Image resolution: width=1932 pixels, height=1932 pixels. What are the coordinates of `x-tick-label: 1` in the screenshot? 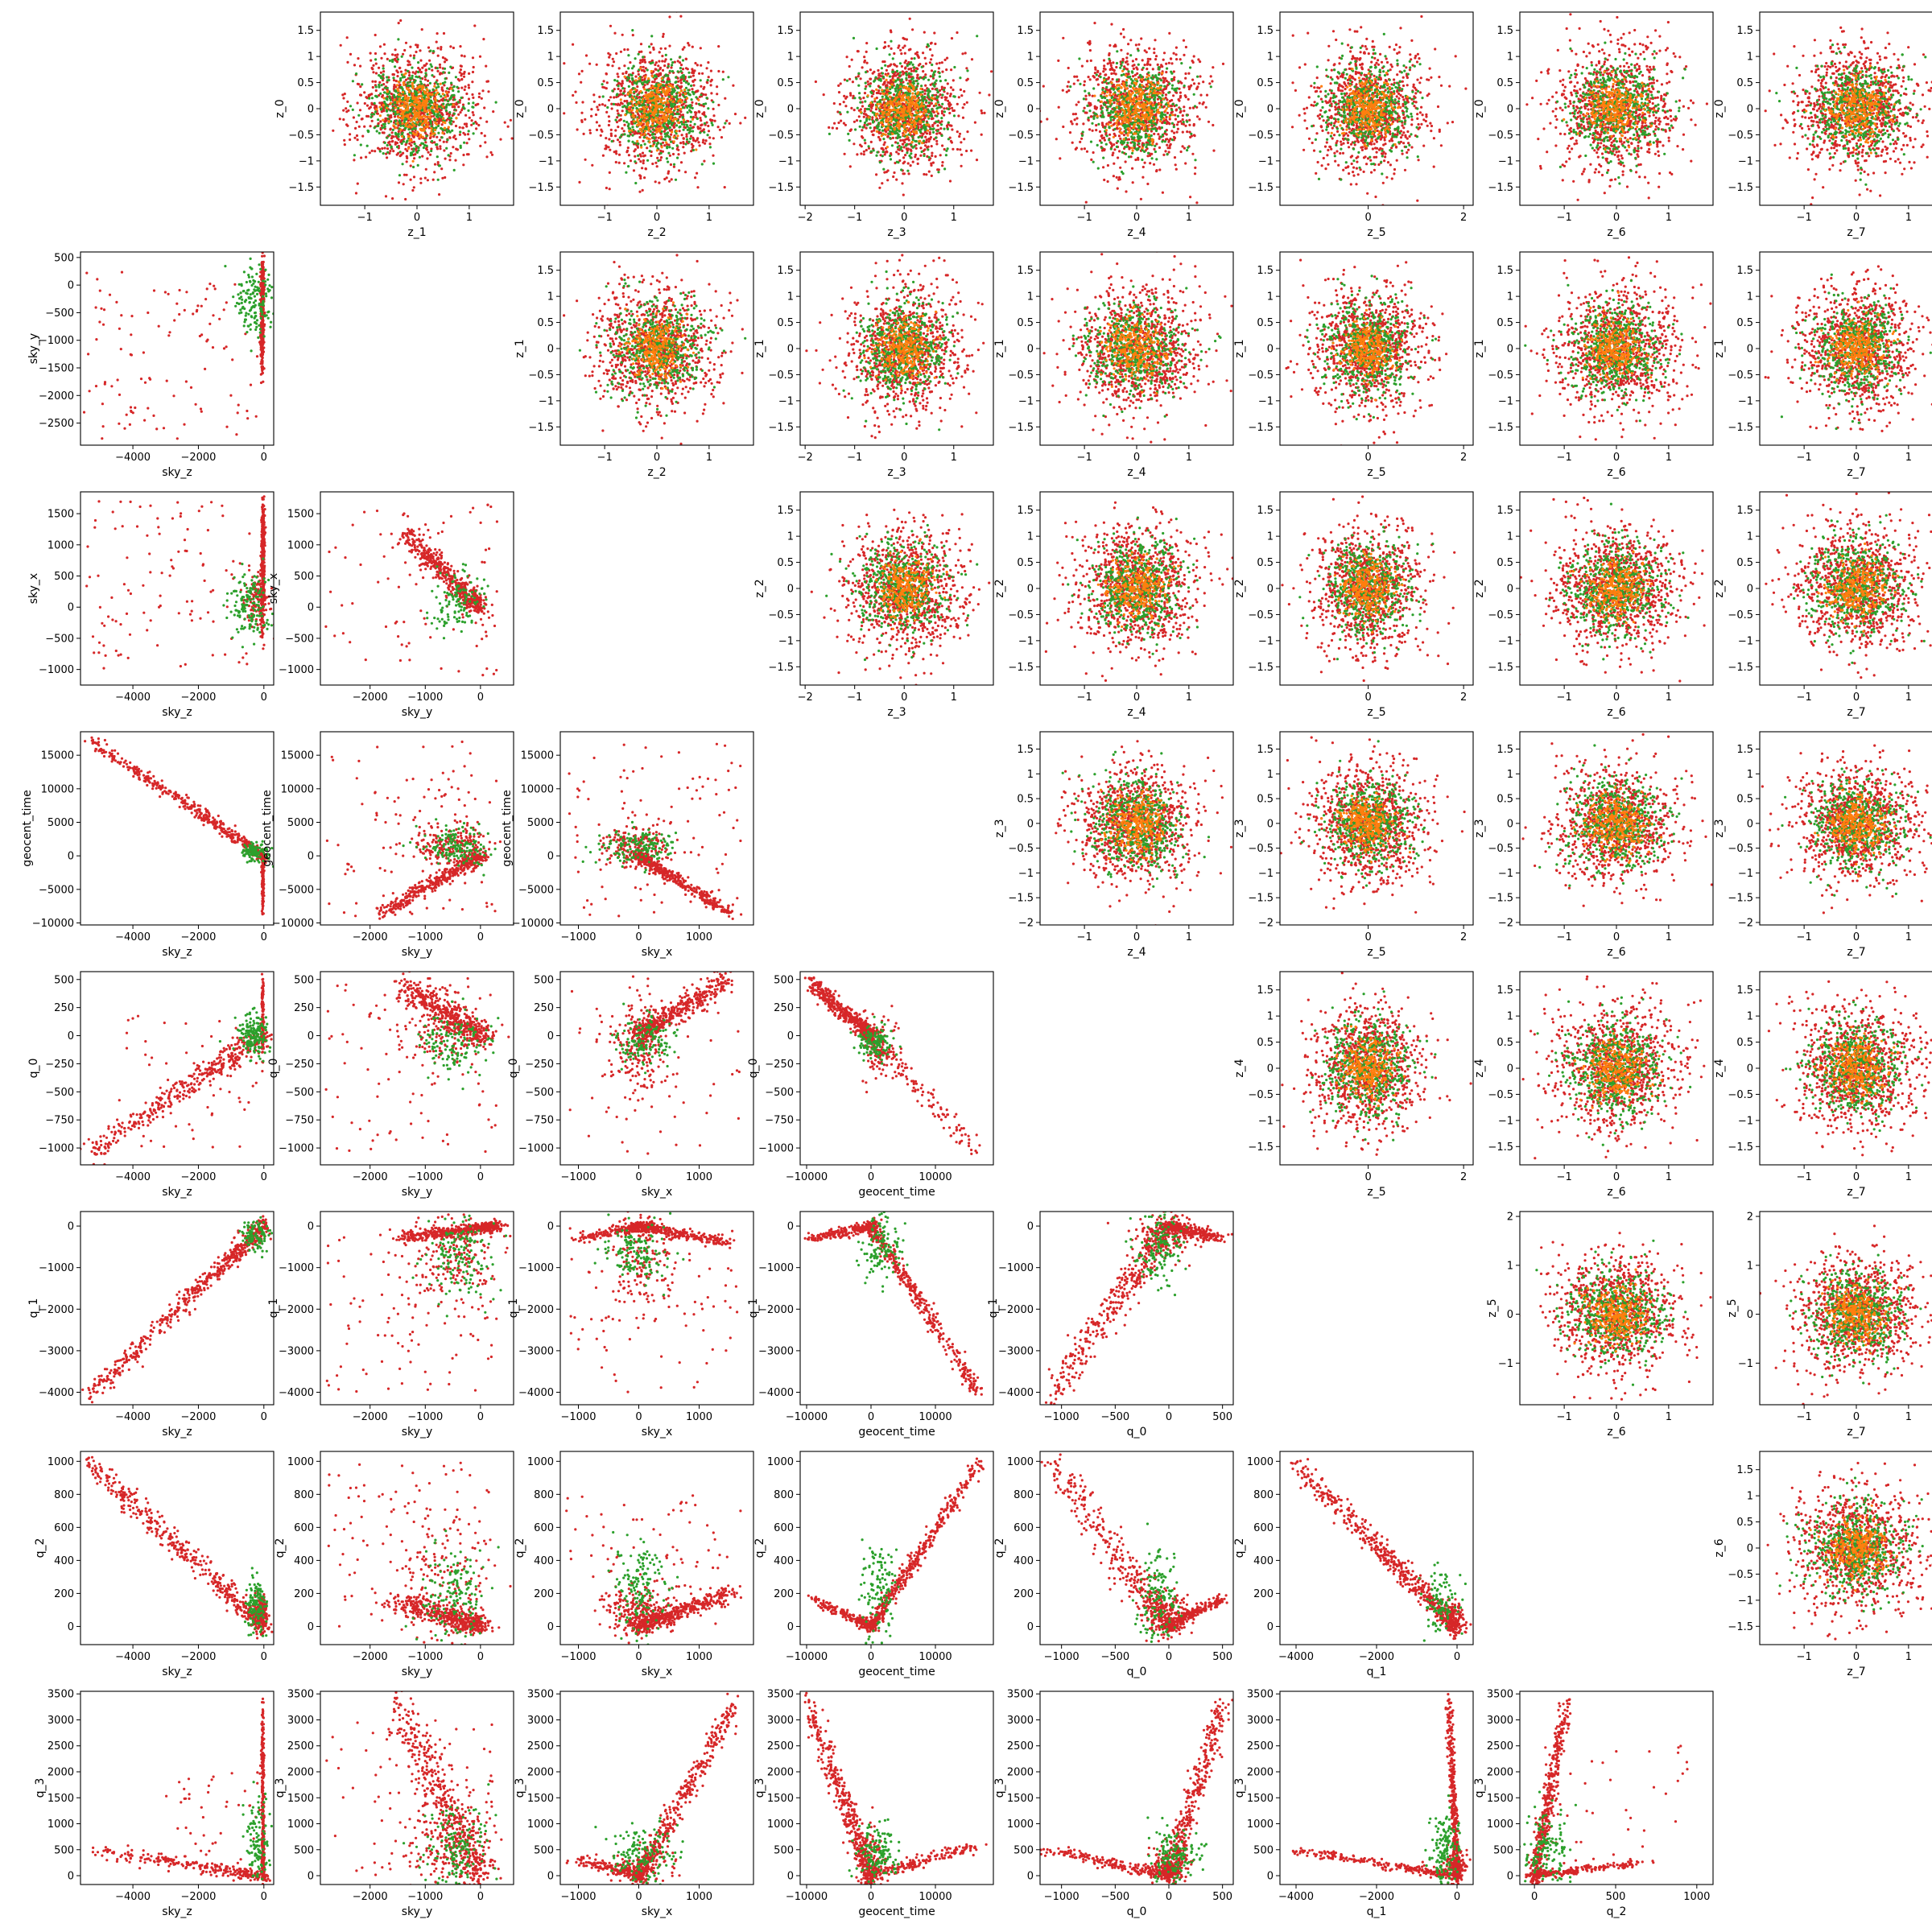 It's located at (709, 218).